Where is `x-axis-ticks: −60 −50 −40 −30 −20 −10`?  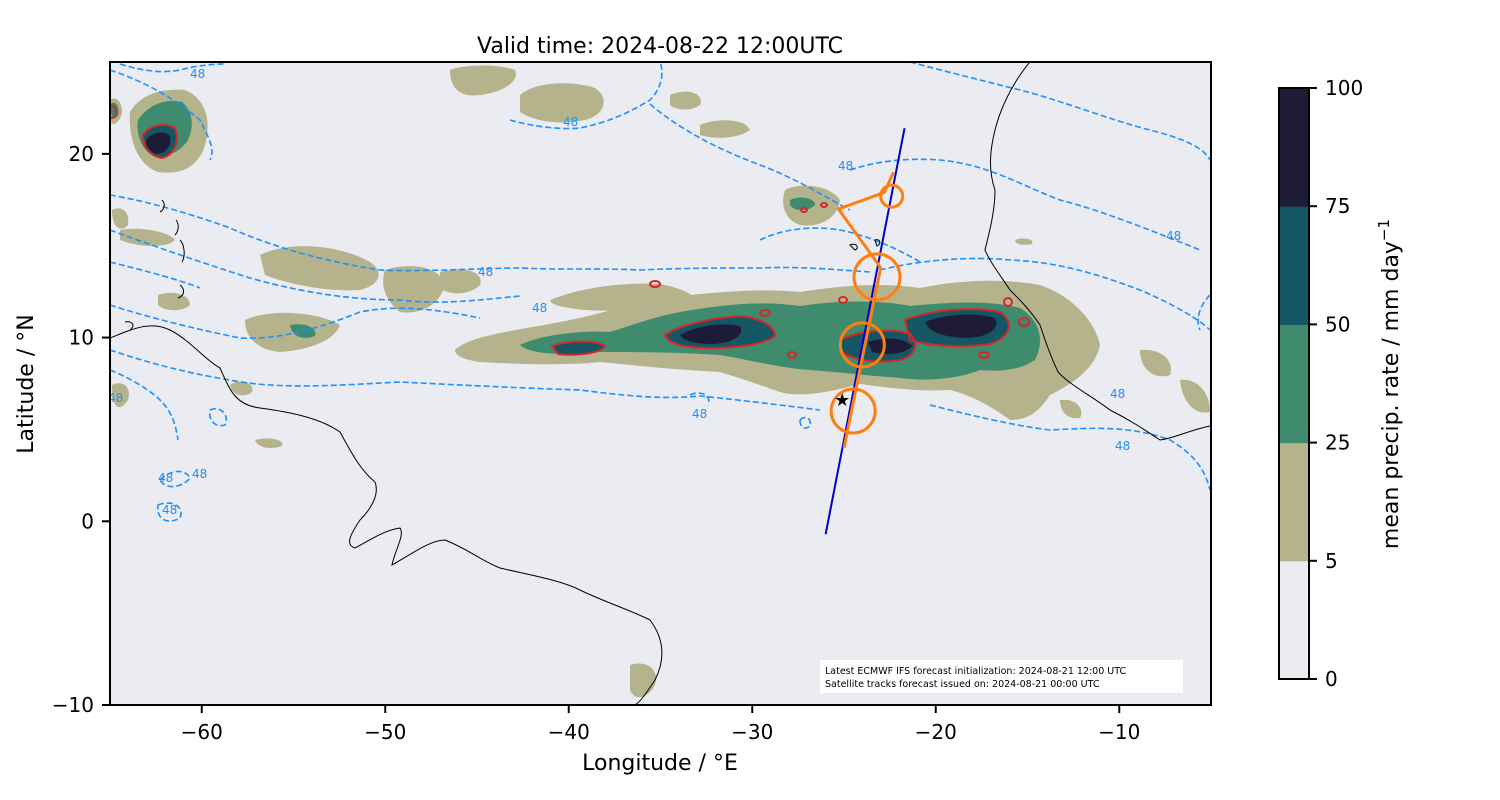 x-axis-ticks: −60 −50 −40 −30 −20 −10 is located at coordinates (660, 724).